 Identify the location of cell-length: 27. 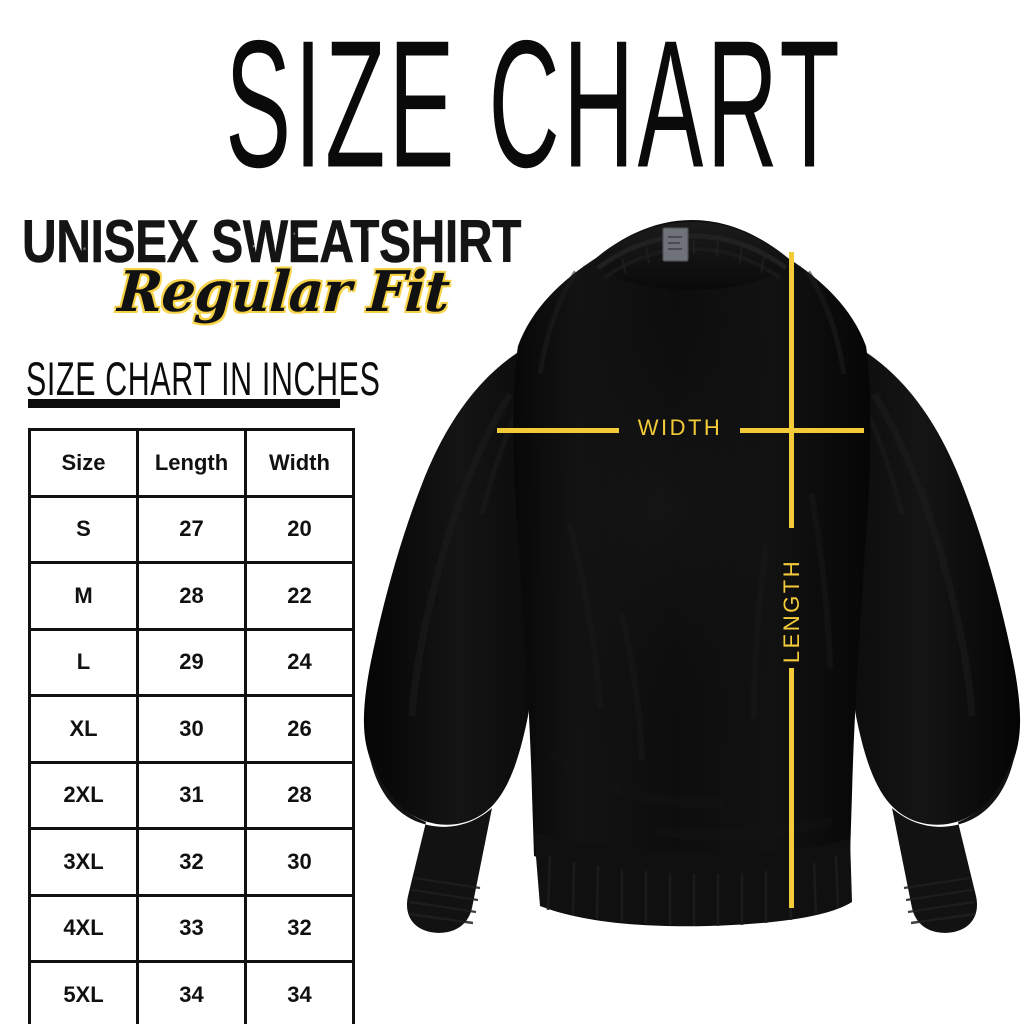
(191, 529).